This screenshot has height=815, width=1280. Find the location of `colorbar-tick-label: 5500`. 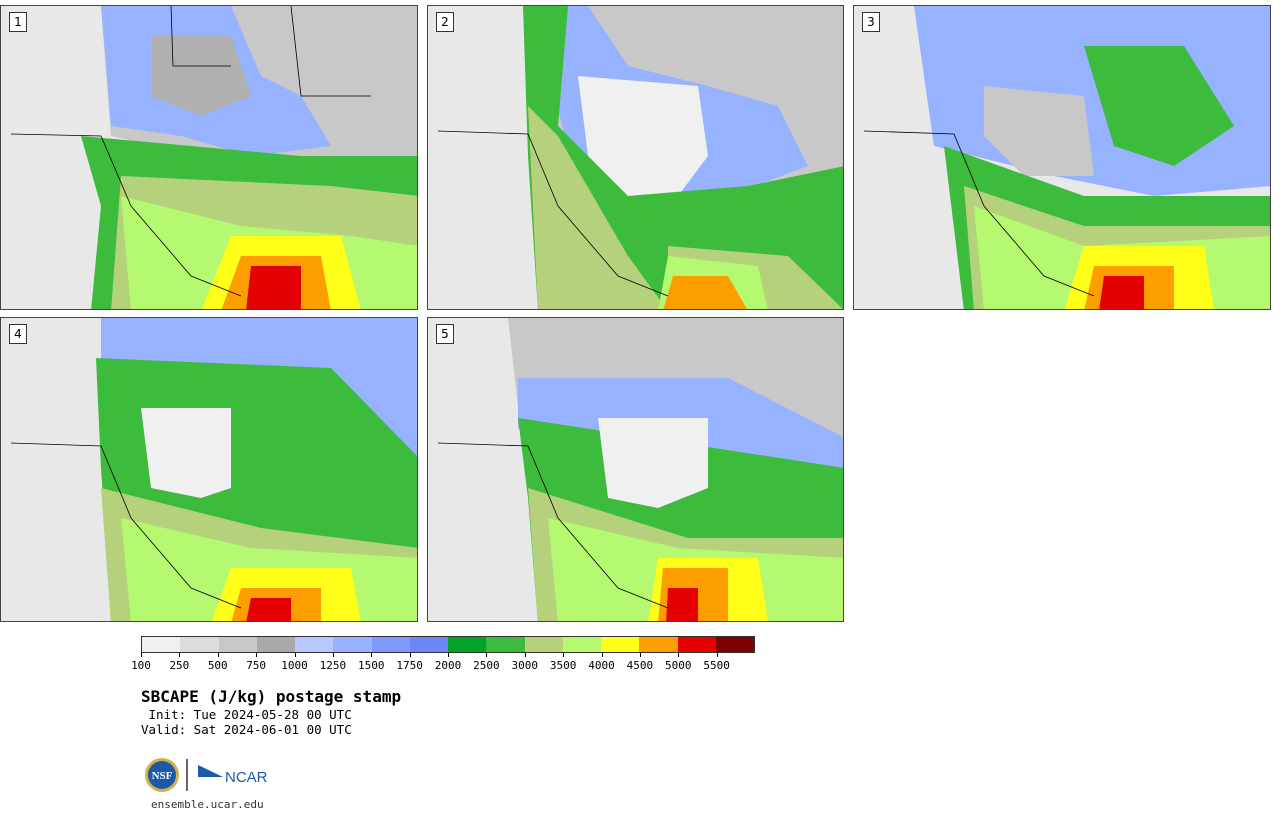

colorbar-tick-label: 5500 is located at coordinates (716, 665).